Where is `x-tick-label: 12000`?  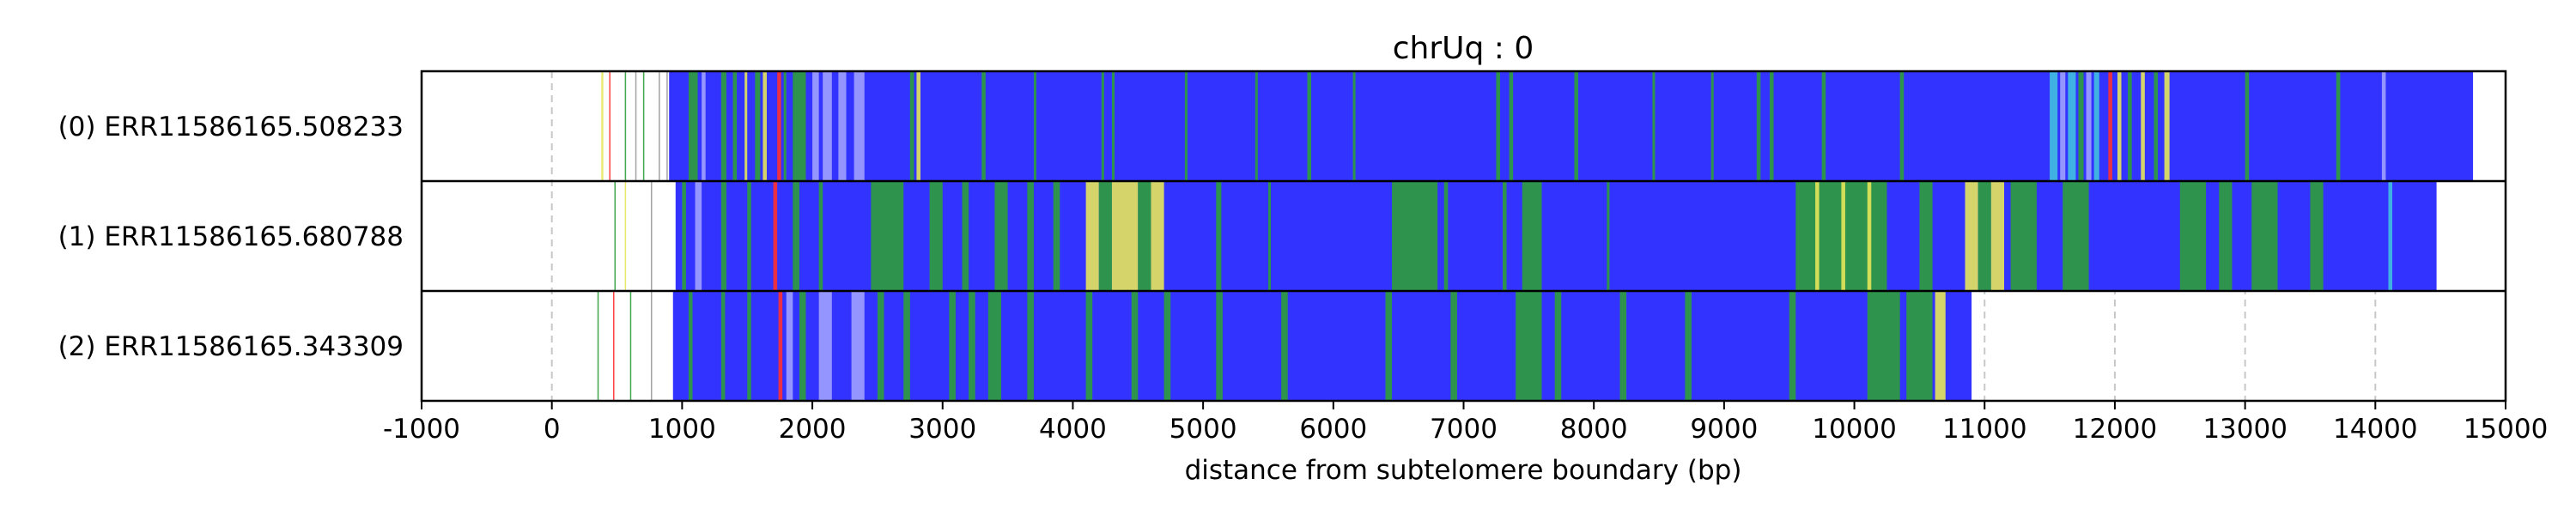
x-tick-label: 12000 is located at coordinates (2115, 429).